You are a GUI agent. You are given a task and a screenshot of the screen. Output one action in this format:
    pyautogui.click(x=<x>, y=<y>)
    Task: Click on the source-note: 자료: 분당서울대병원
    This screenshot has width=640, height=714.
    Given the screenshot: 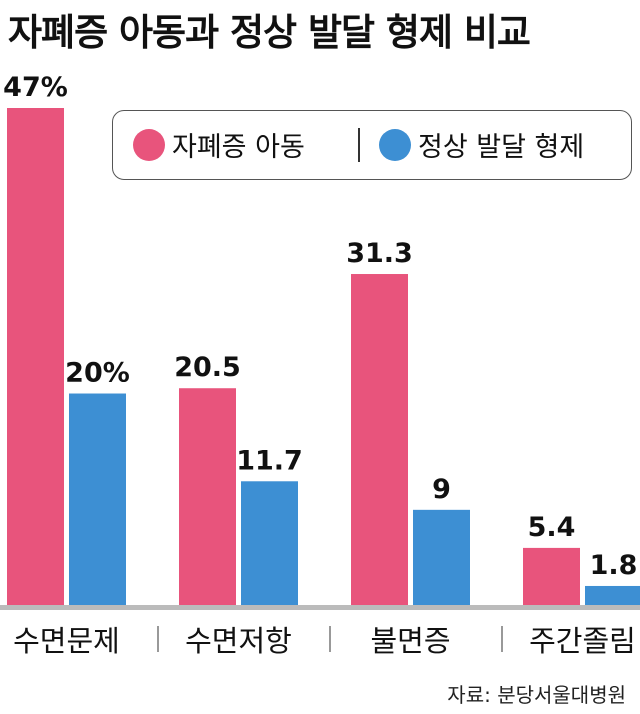 What is the action you would take?
    pyautogui.click(x=536, y=695)
    